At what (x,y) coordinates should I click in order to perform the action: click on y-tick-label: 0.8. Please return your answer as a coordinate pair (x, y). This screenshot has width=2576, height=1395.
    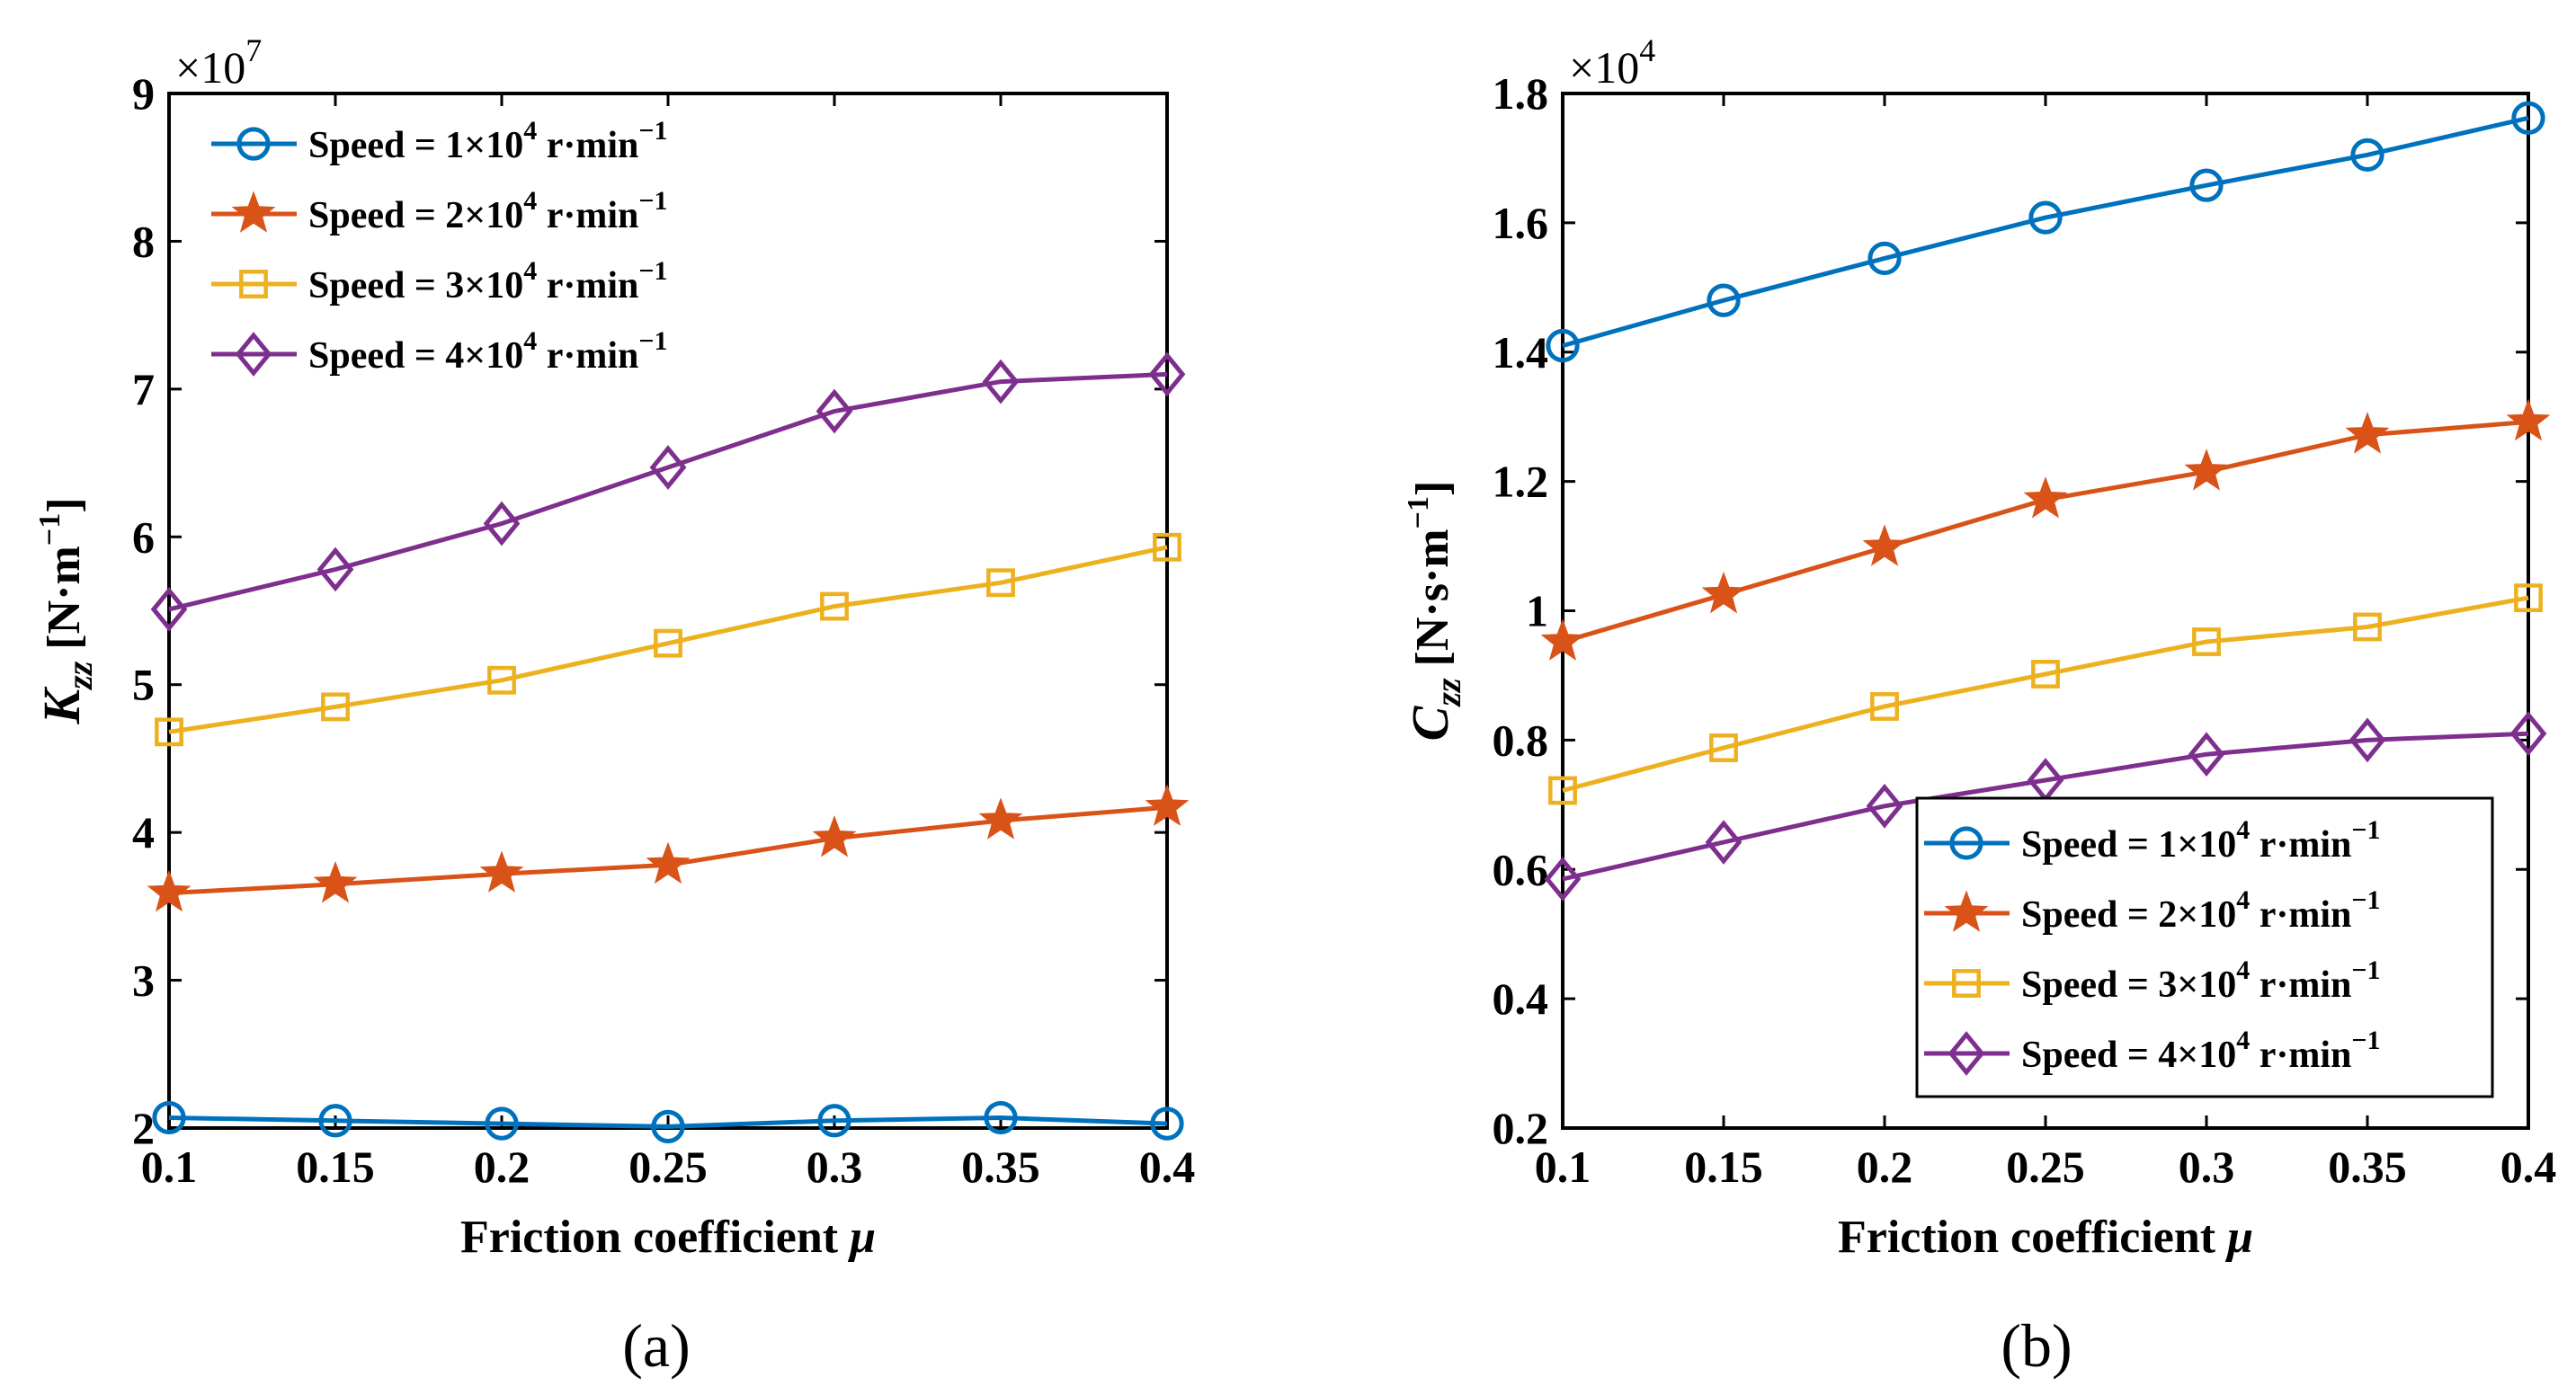
    Looking at the image, I should click on (1521, 740).